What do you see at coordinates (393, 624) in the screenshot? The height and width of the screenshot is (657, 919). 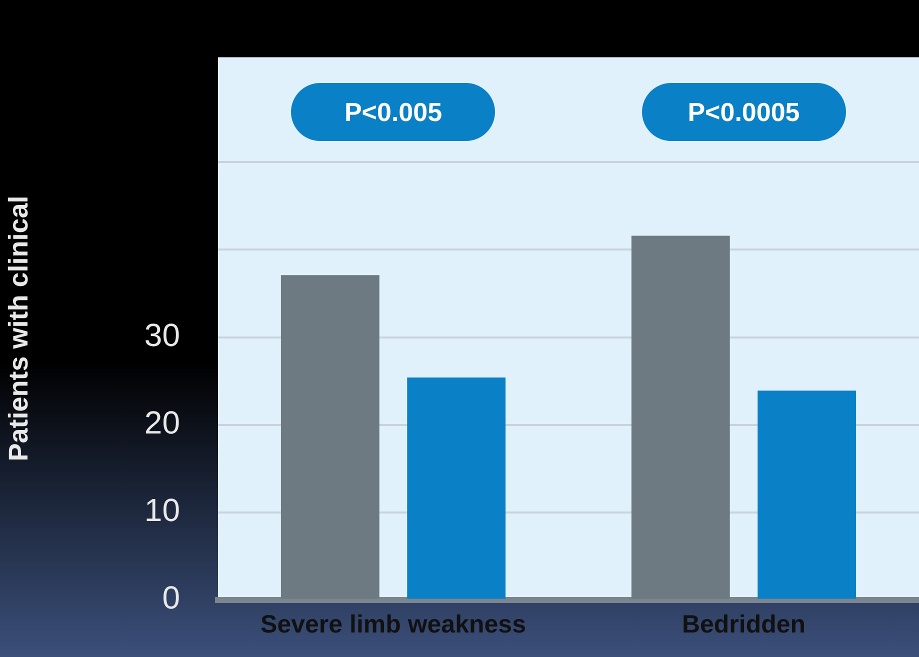 I see `x-tick-label: Severe limb weakness` at bounding box center [393, 624].